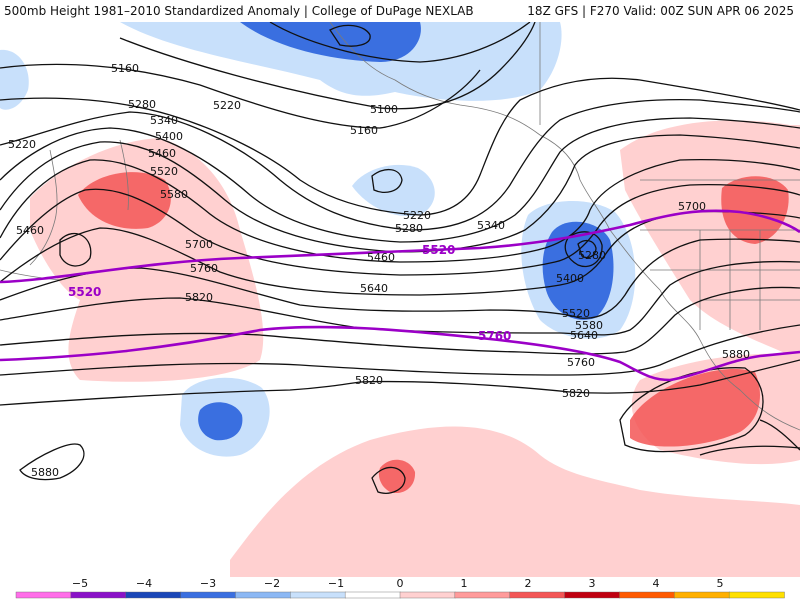  Describe the element at coordinates (592, 583) in the screenshot. I see `color-scale-tick-label: 3` at that location.